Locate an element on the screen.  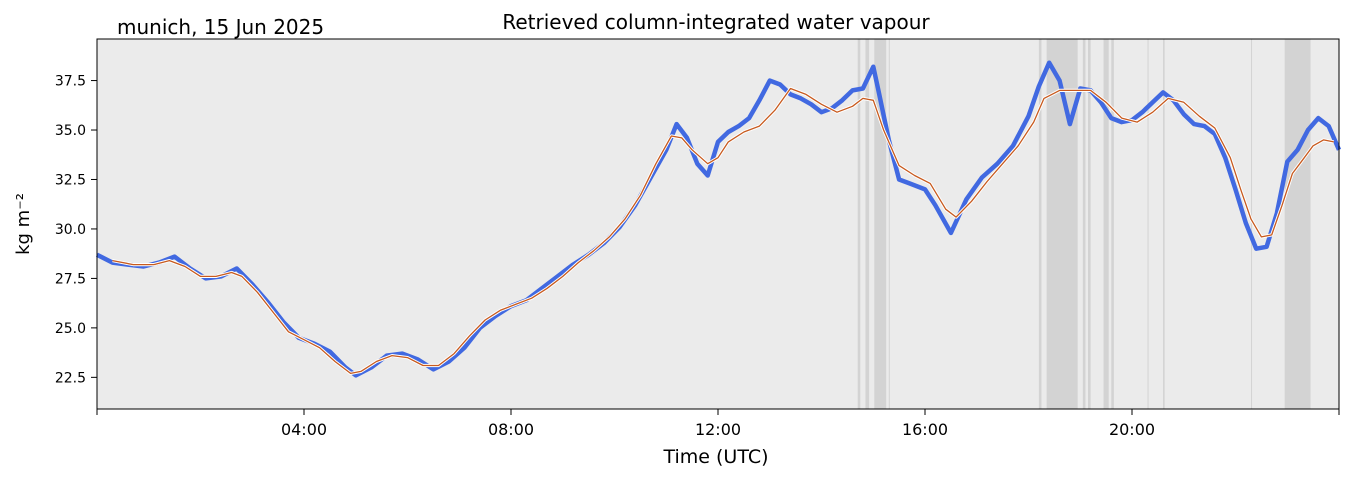
x-tick-label: 20:00 is located at coordinates (1132, 429).